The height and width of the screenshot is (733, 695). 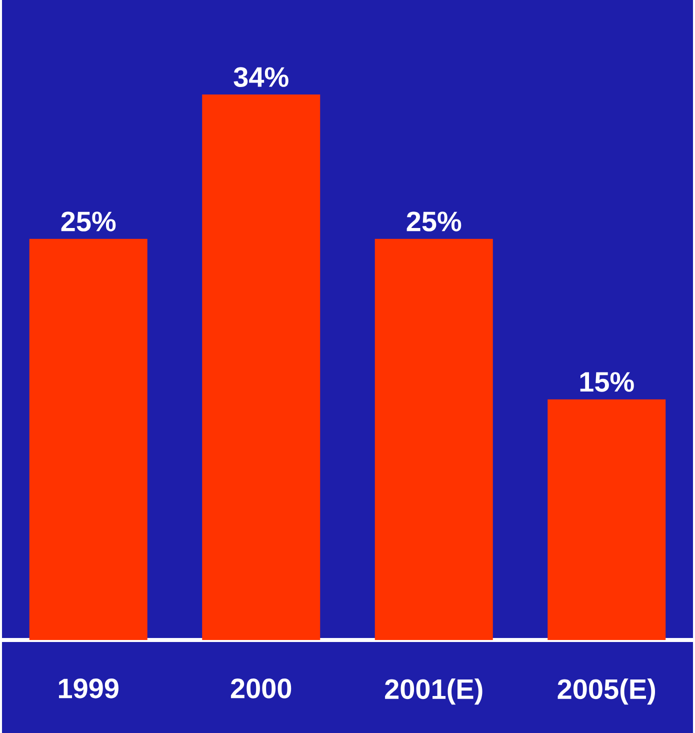 What do you see at coordinates (607, 382) in the screenshot?
I see `data-label: 15%` at bounding box center [607, 382].